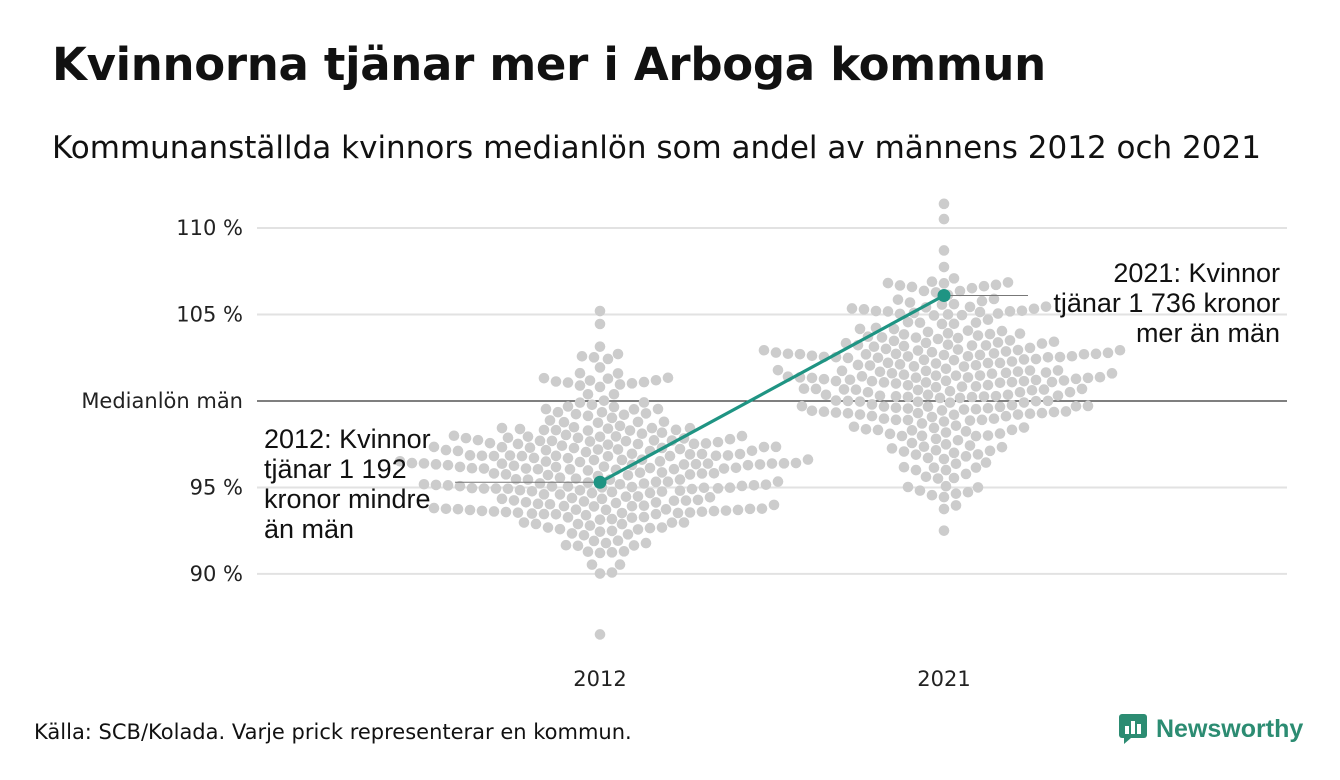 Image resolution: width=1340 pixels, height=780 pixels. I want to click on y-tick-label: 110 %, so click(209, 228).